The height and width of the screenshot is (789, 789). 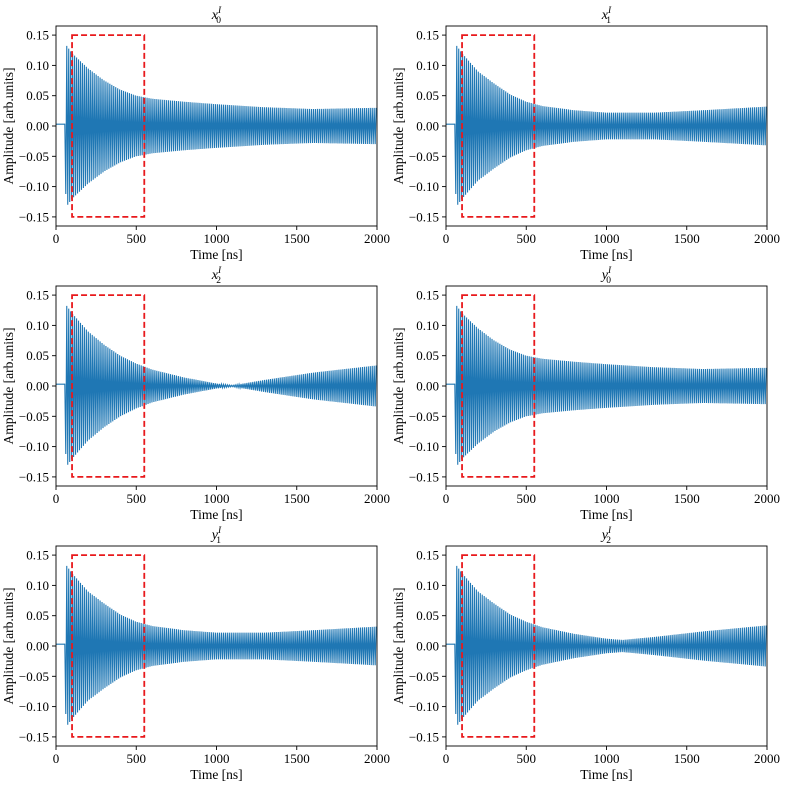 What do you see at coordinates (606, 536) in the screenshot?
I see `subplot-title: yI 2` at bounding box center [606, 536].